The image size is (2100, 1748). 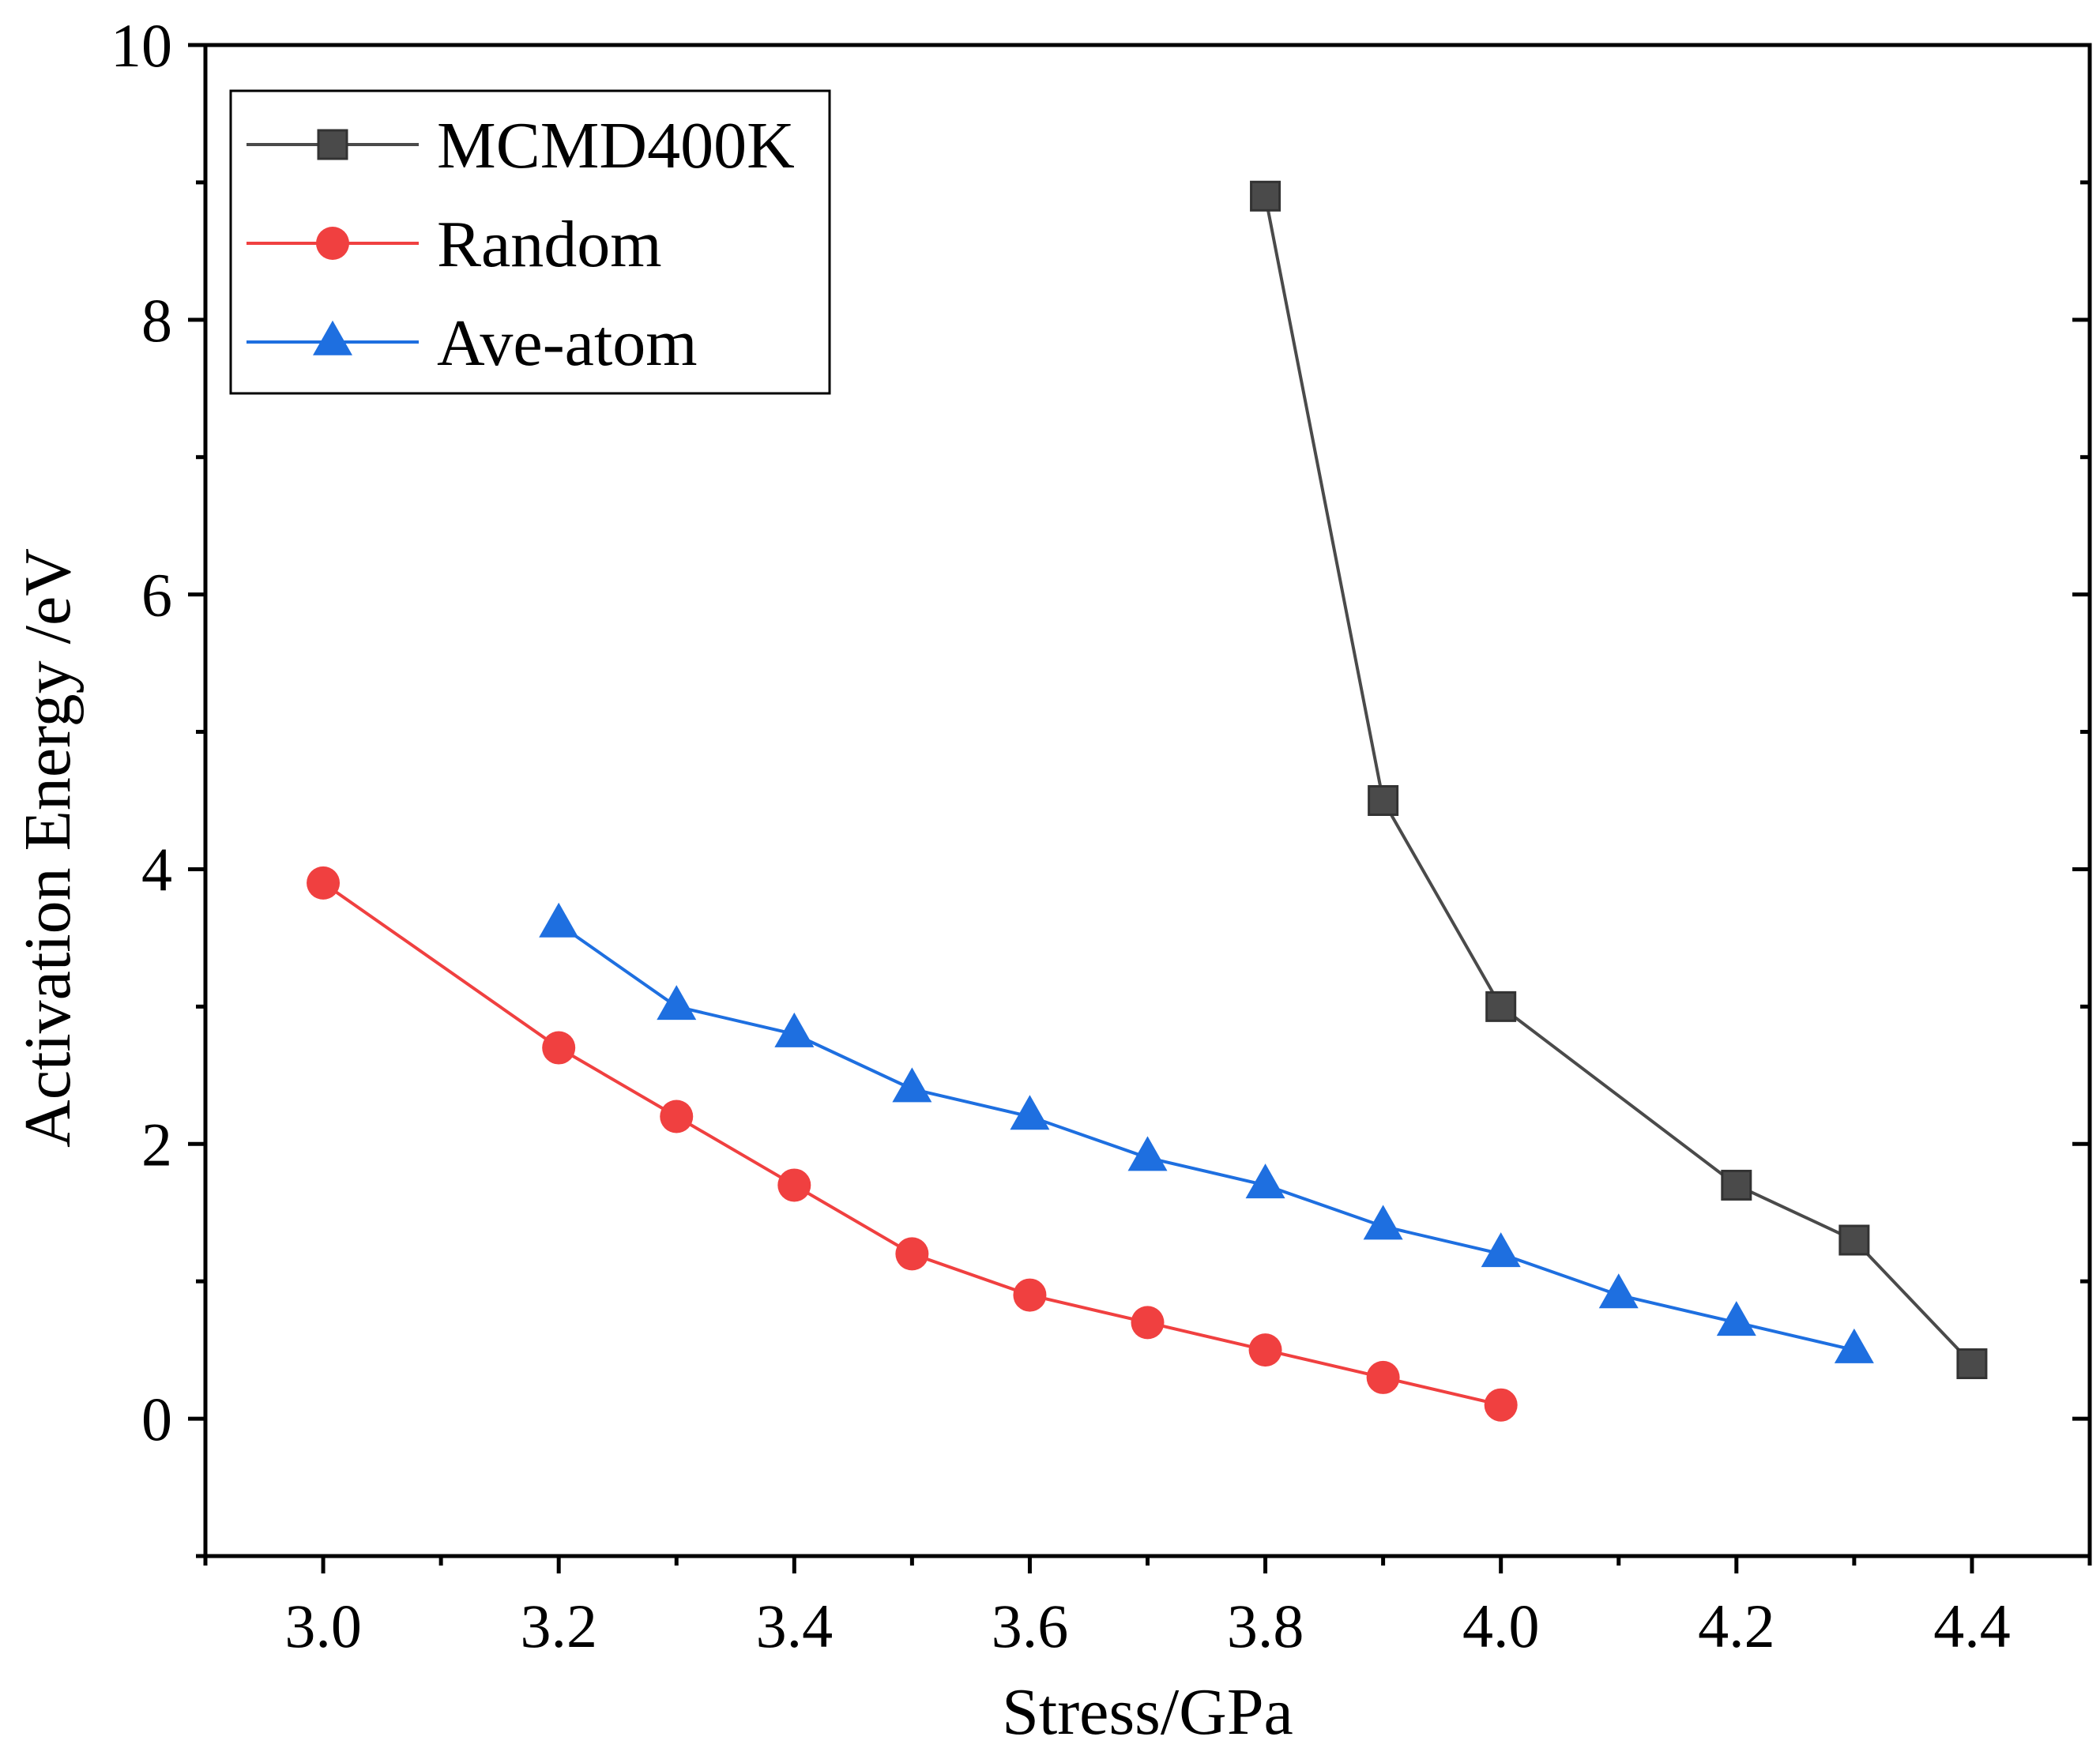 I want to click on legend-label: Ave-atom, so click(x=567, y=343).